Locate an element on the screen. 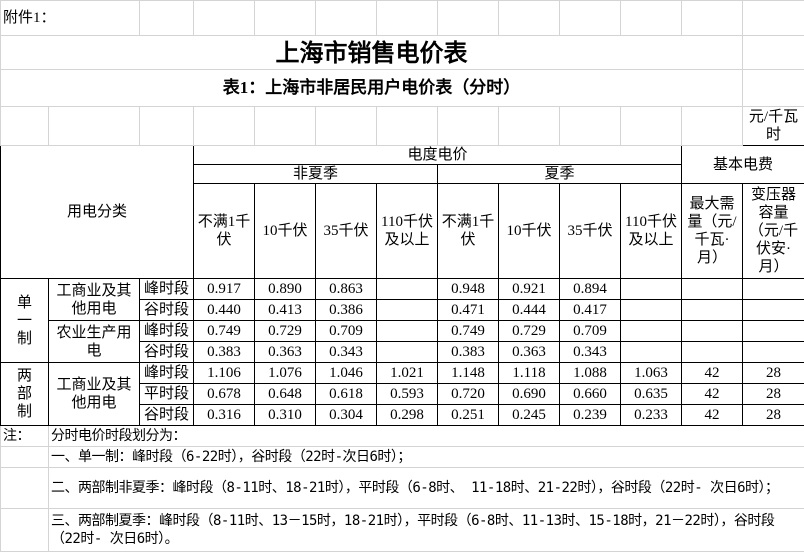 The width and height of the screenshot is (804, 552). price-cell: 0.921 is located at coordinates (529, 289).